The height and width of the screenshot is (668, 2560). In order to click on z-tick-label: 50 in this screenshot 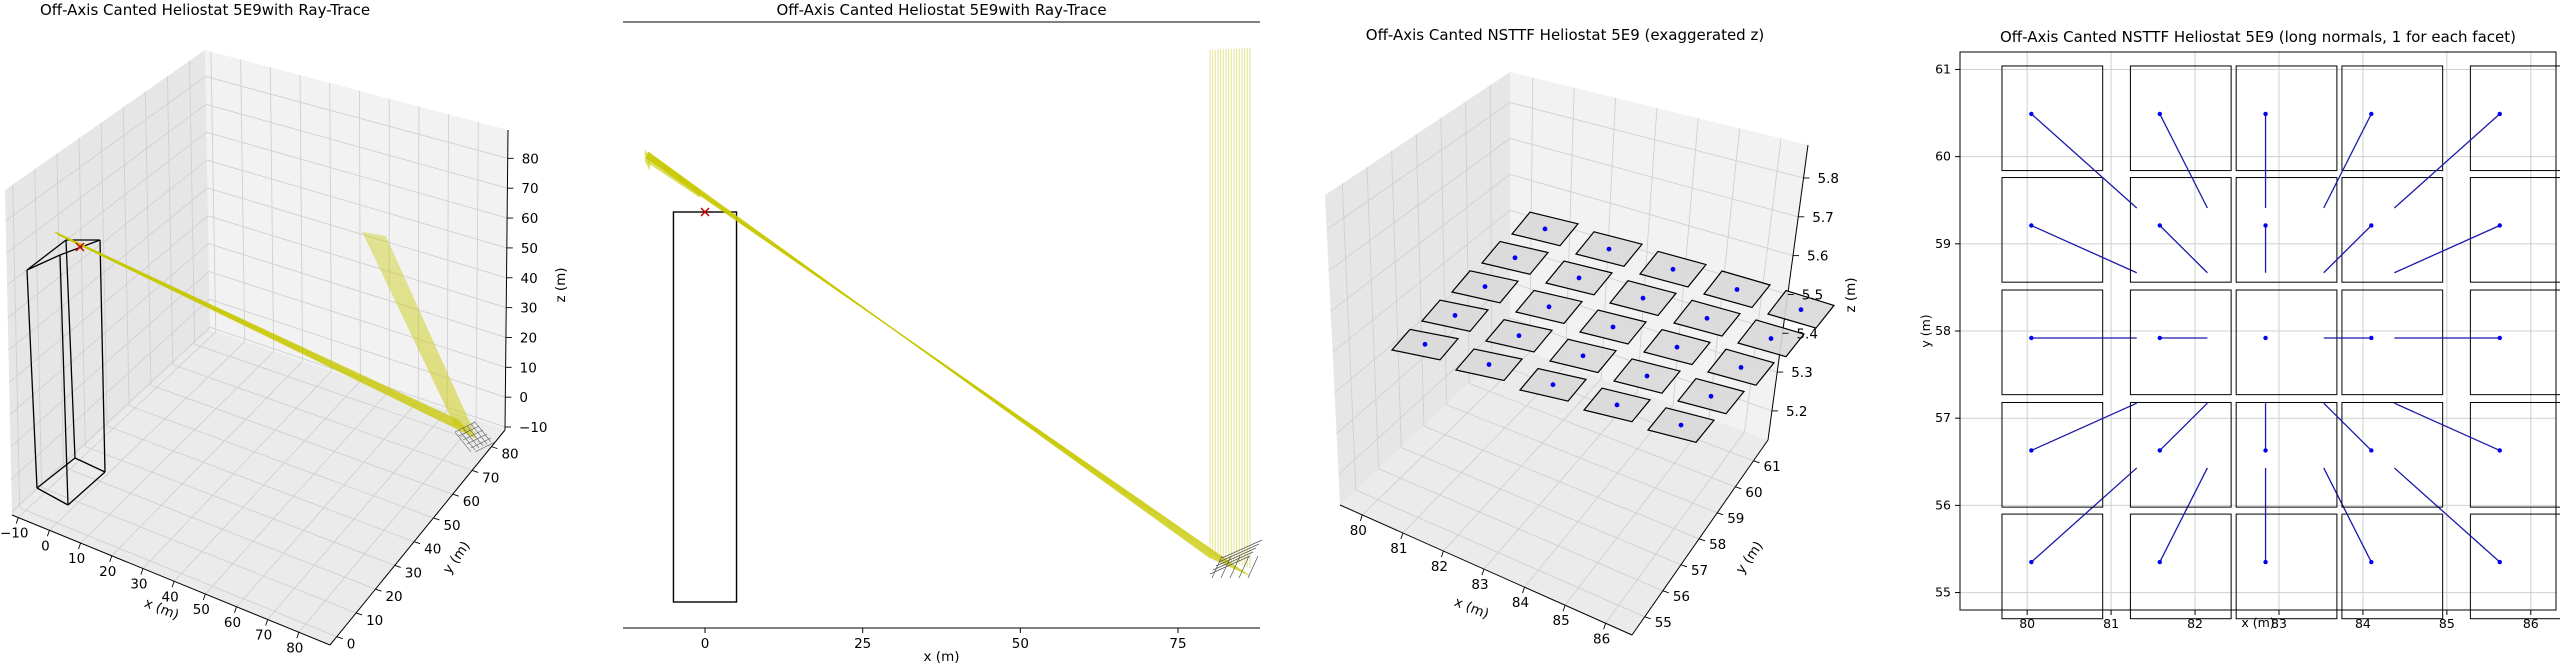, I will do `click(529, 249)`.